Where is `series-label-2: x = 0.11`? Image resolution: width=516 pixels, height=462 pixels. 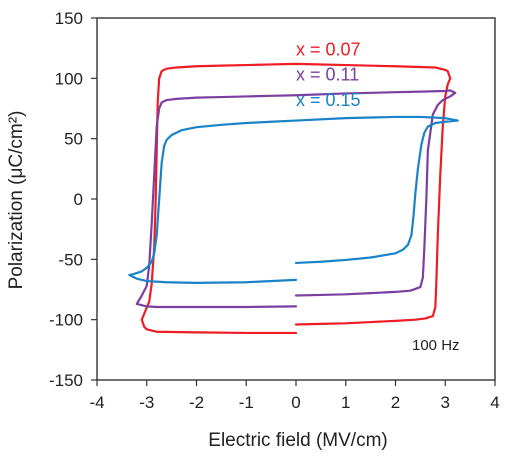
series-label-2: x = 0.11 is located at coordinates (327, 75).